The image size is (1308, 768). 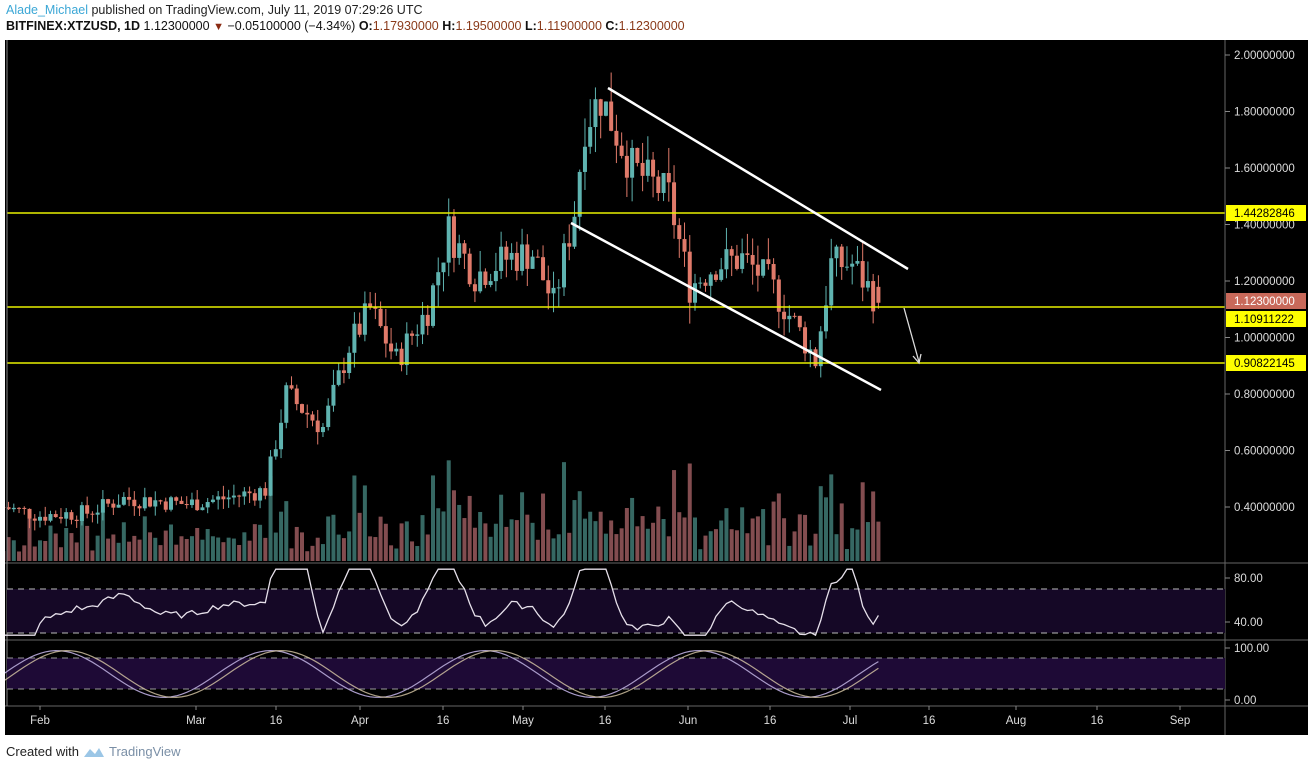 What do you see at coordinates (488, 26) in the screenshot?
I see `high-value: 1.19500000` at bounding box center [488, 26].